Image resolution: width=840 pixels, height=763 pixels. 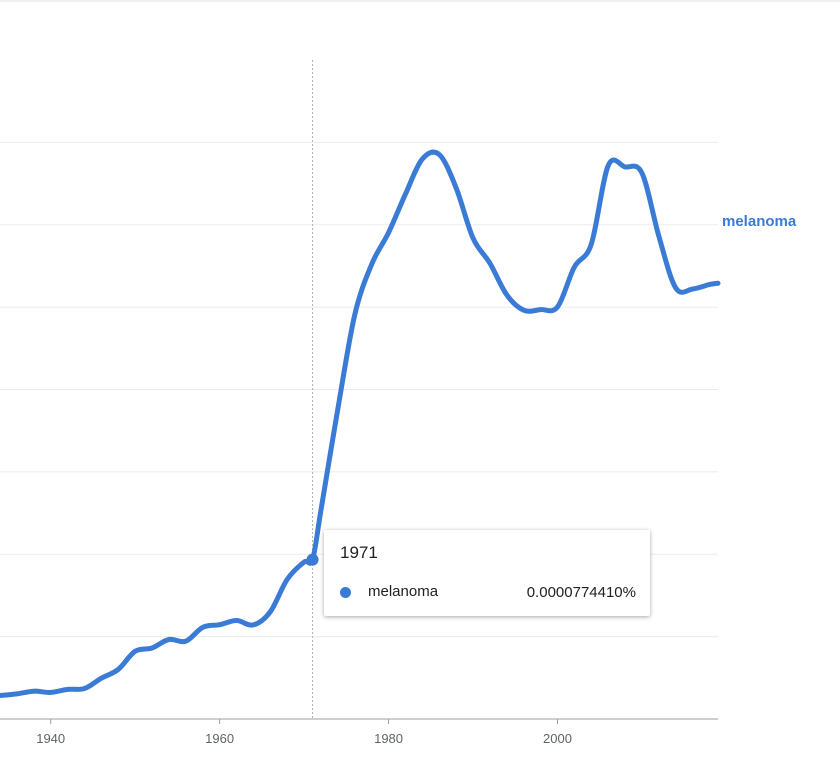 What do you see at coordinates (487, 573) in the screenshot?
I see `hover-tooltip: 1971 melanoma 0.0000774410%` at bounding box center [487, 573].